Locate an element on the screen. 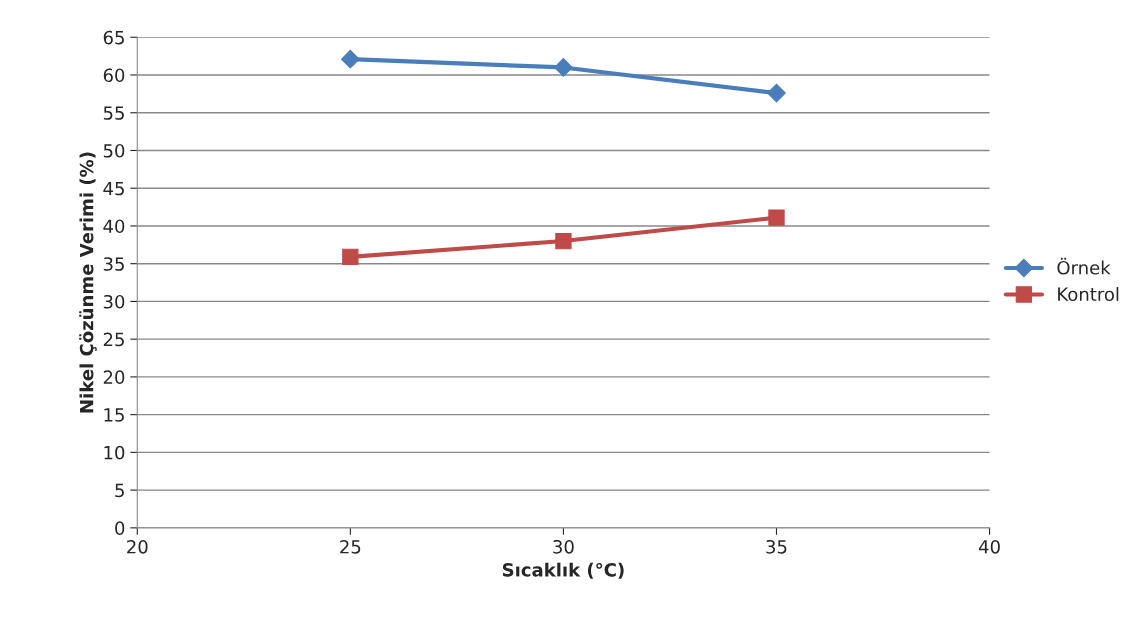 This screenshot has width=1144, height=621. x-tick-label: 25 is located at coordinates (350, 546).